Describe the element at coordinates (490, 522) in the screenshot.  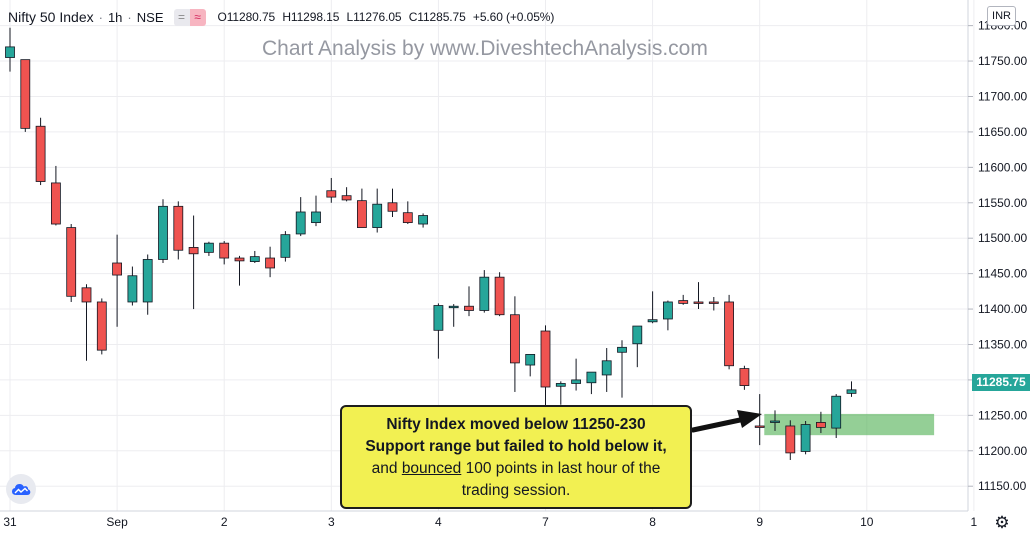
I see `x-axis-ticks: 31 Sep 2 3 4 7 8 9 10 1` at that location.